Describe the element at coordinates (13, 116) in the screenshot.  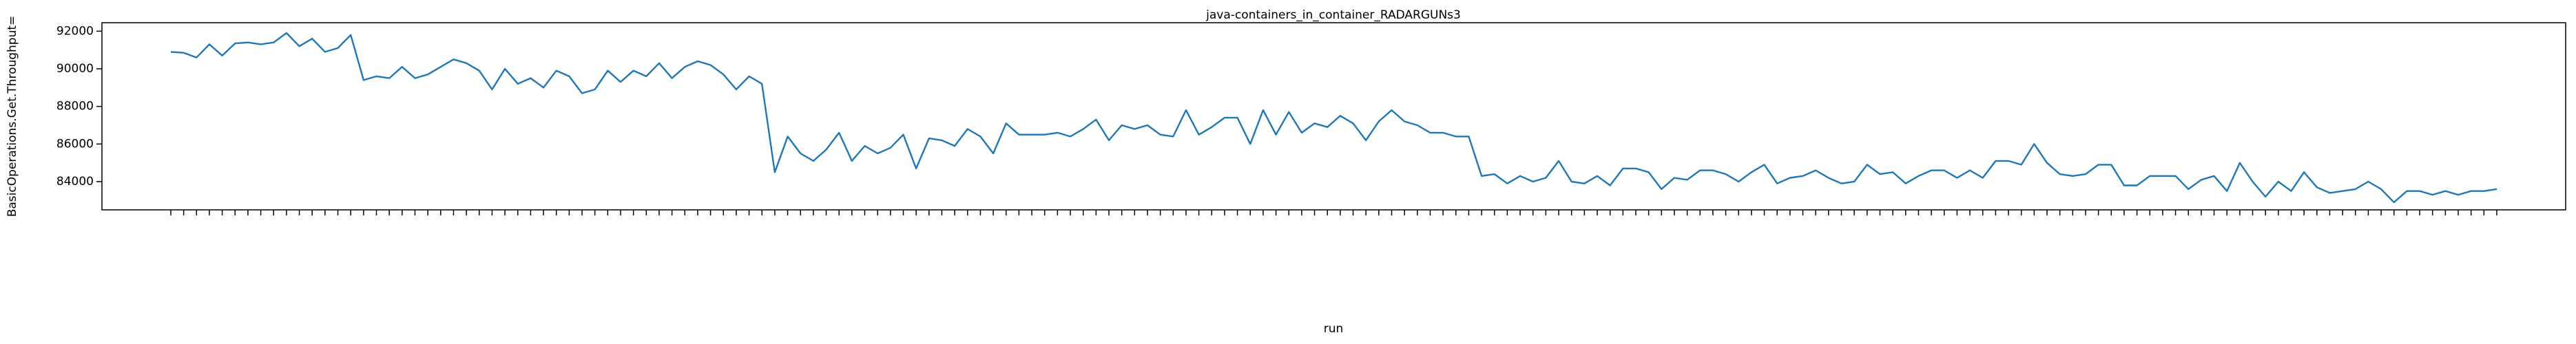
I see `y-axis-label: BasicOperations.Get.Throughput=` at that location.